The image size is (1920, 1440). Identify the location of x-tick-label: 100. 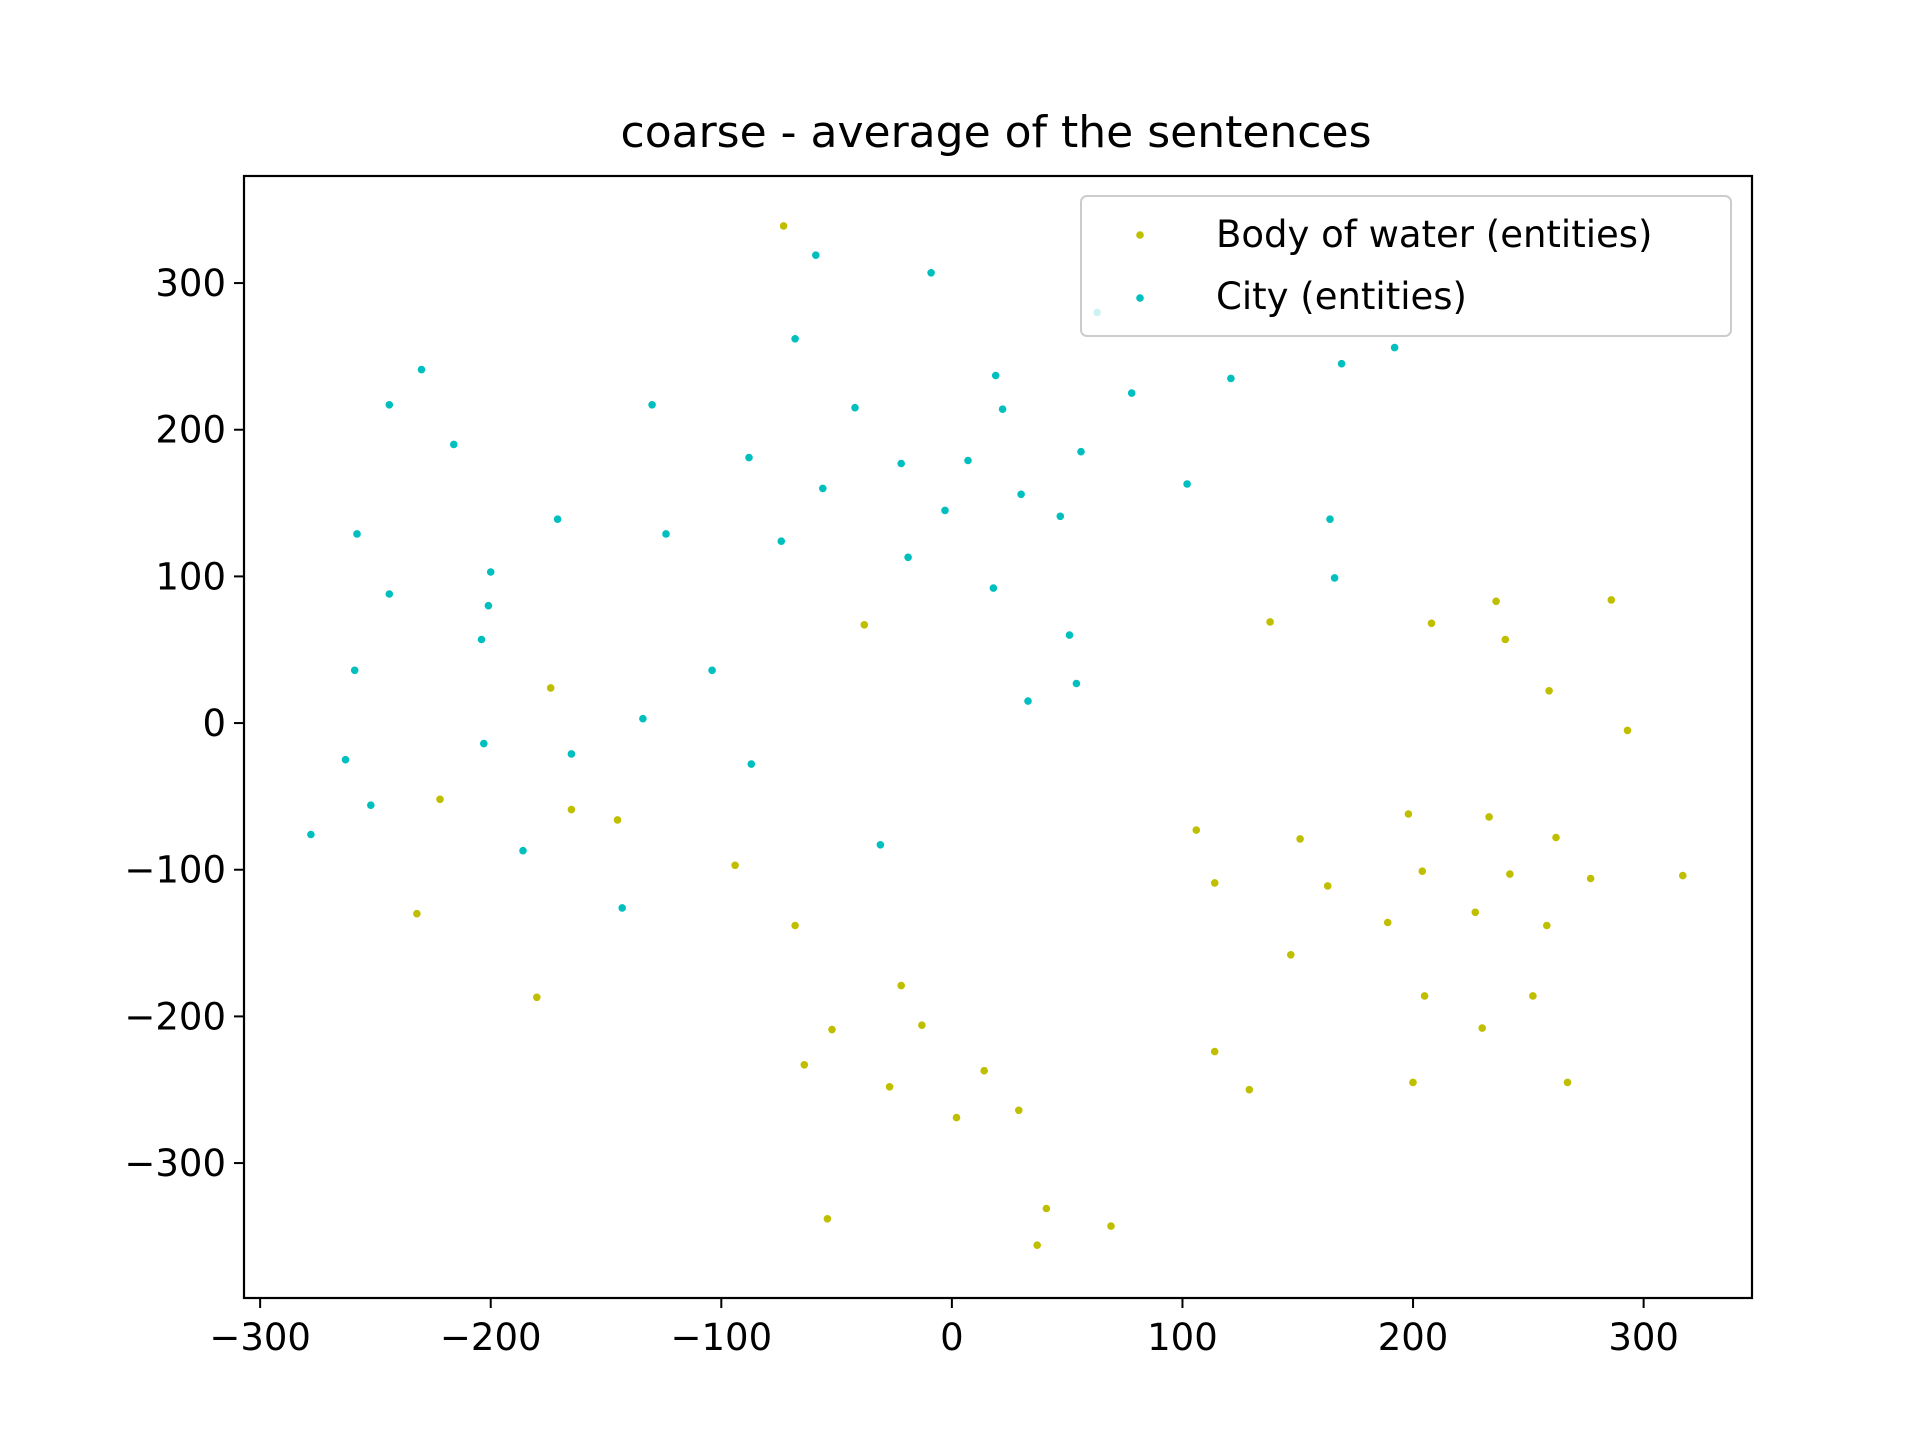
(1182, 1337).